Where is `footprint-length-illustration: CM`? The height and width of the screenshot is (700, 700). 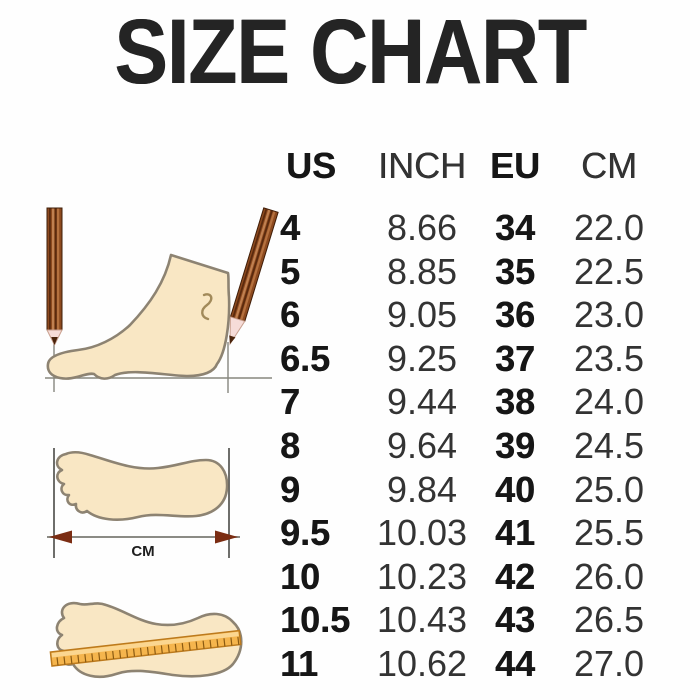 footprint-length-illustration: CM is located at coordinates (143, 504).